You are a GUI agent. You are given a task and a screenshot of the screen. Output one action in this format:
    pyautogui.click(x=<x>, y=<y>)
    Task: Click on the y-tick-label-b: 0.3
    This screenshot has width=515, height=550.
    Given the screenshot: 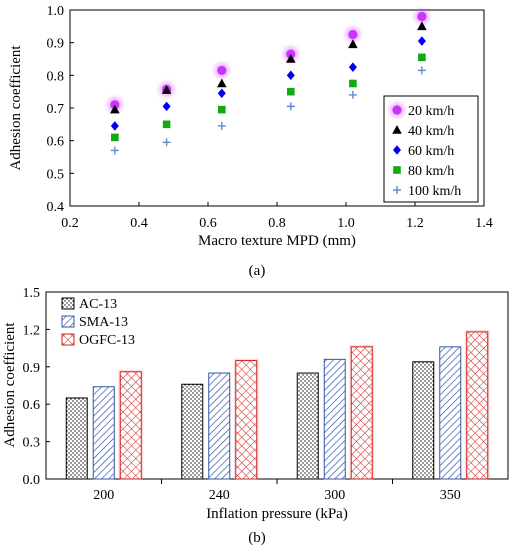 What is the action you would take?
    pyautogui.click(x=32, y=443)
    